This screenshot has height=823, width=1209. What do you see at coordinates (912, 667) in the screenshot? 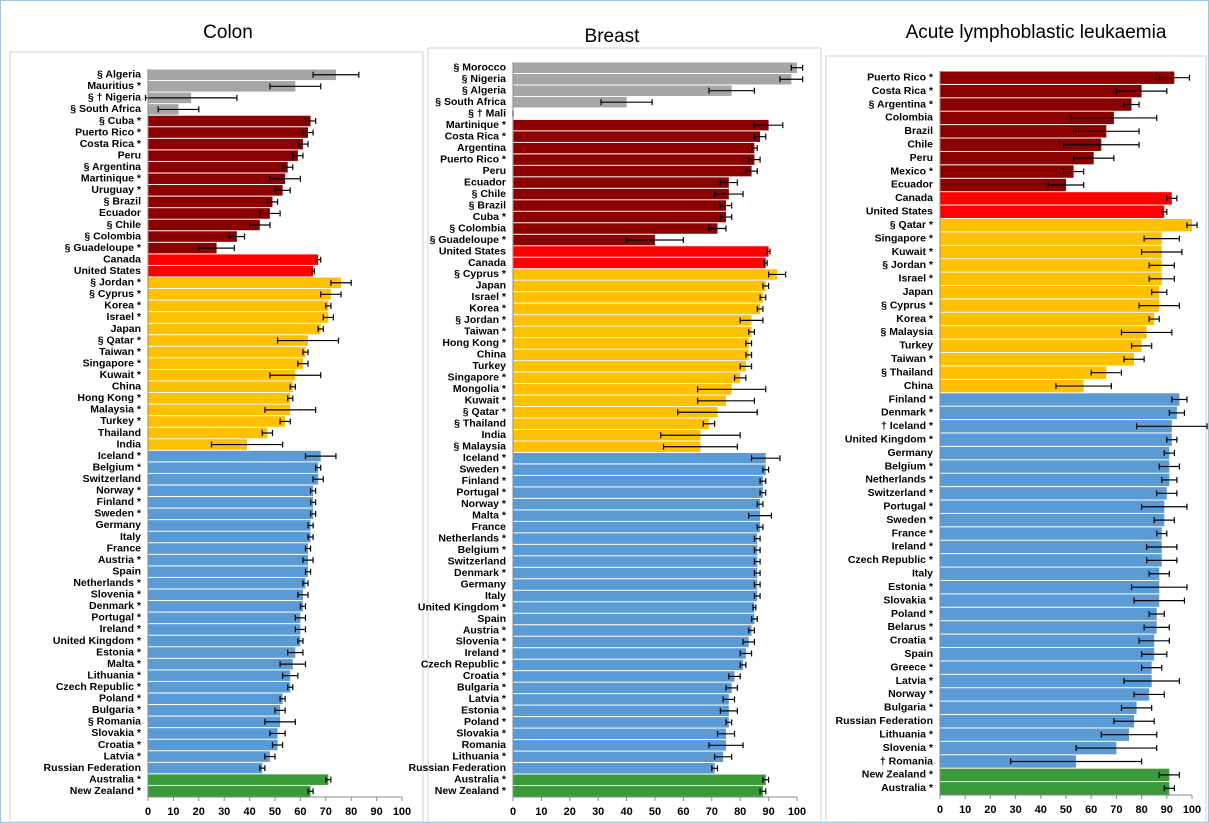
I see `category-label: Greece *` at bounding box center [912, 667].